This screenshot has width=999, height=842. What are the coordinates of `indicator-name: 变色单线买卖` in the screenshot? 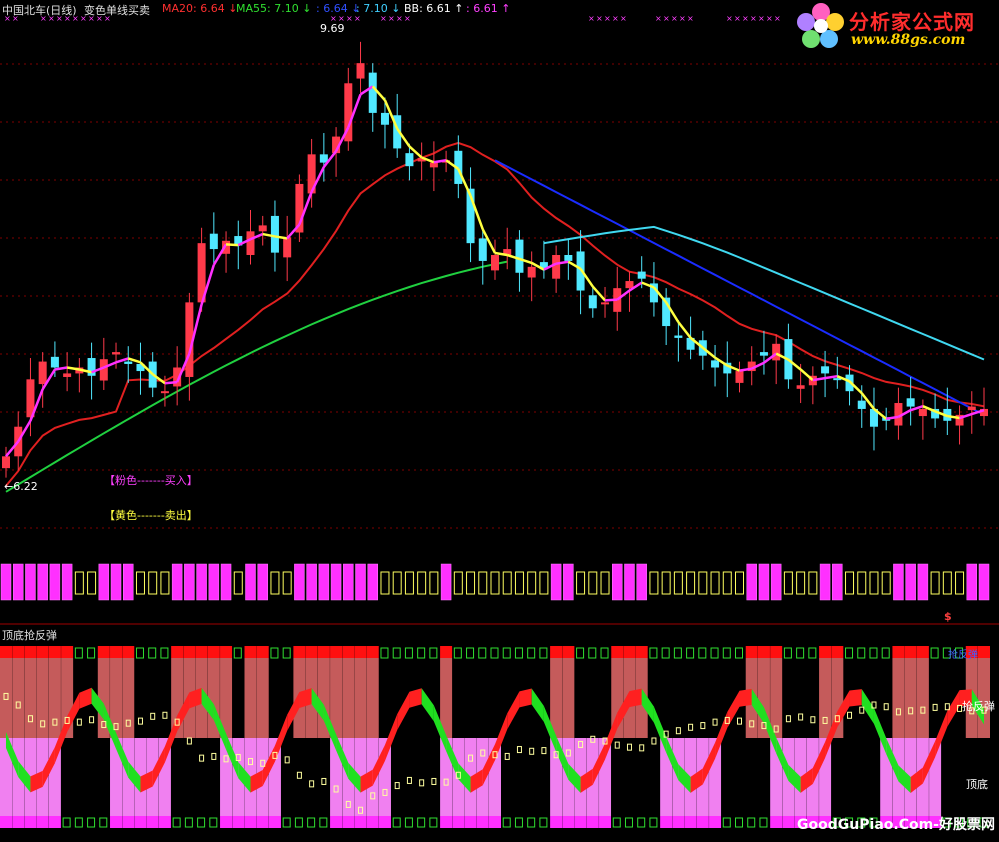 It's located at (117, 10).